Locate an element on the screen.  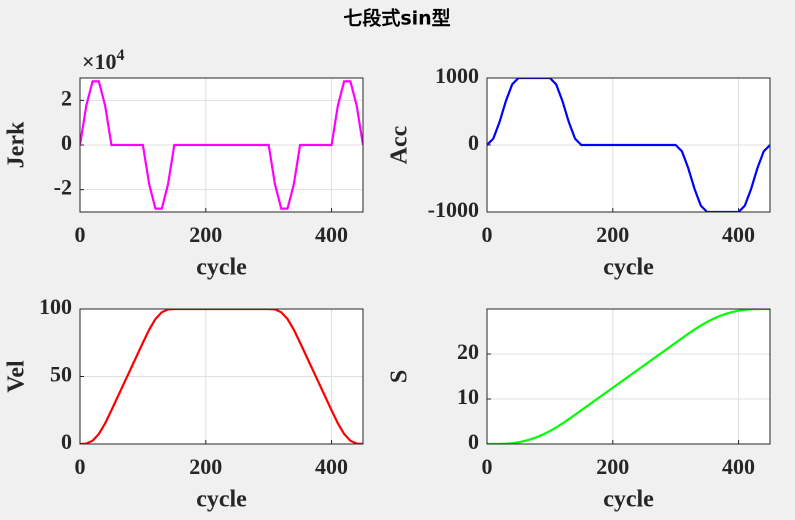
y-axis-label: Vel is located at coordinates (17, 376).